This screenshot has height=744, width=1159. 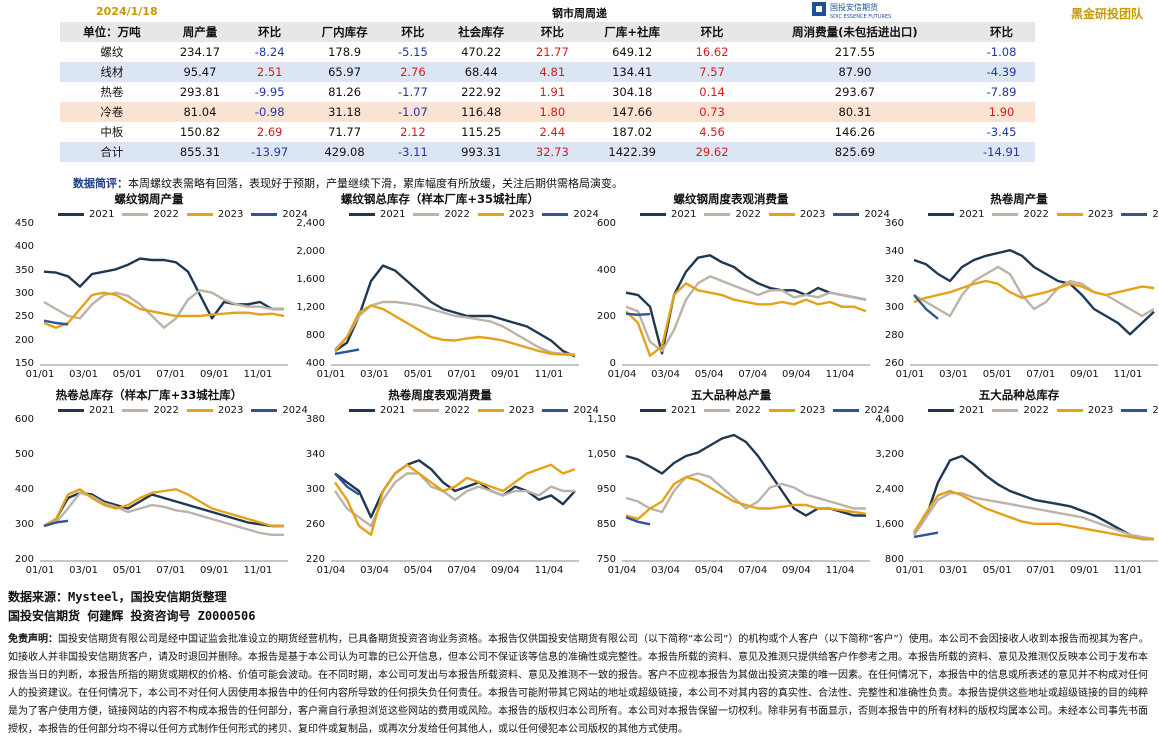 What do you see at coordinates (894, 559) in the screenshot?
I see `y-tick-label: 800` at bounding box center [894, 559].